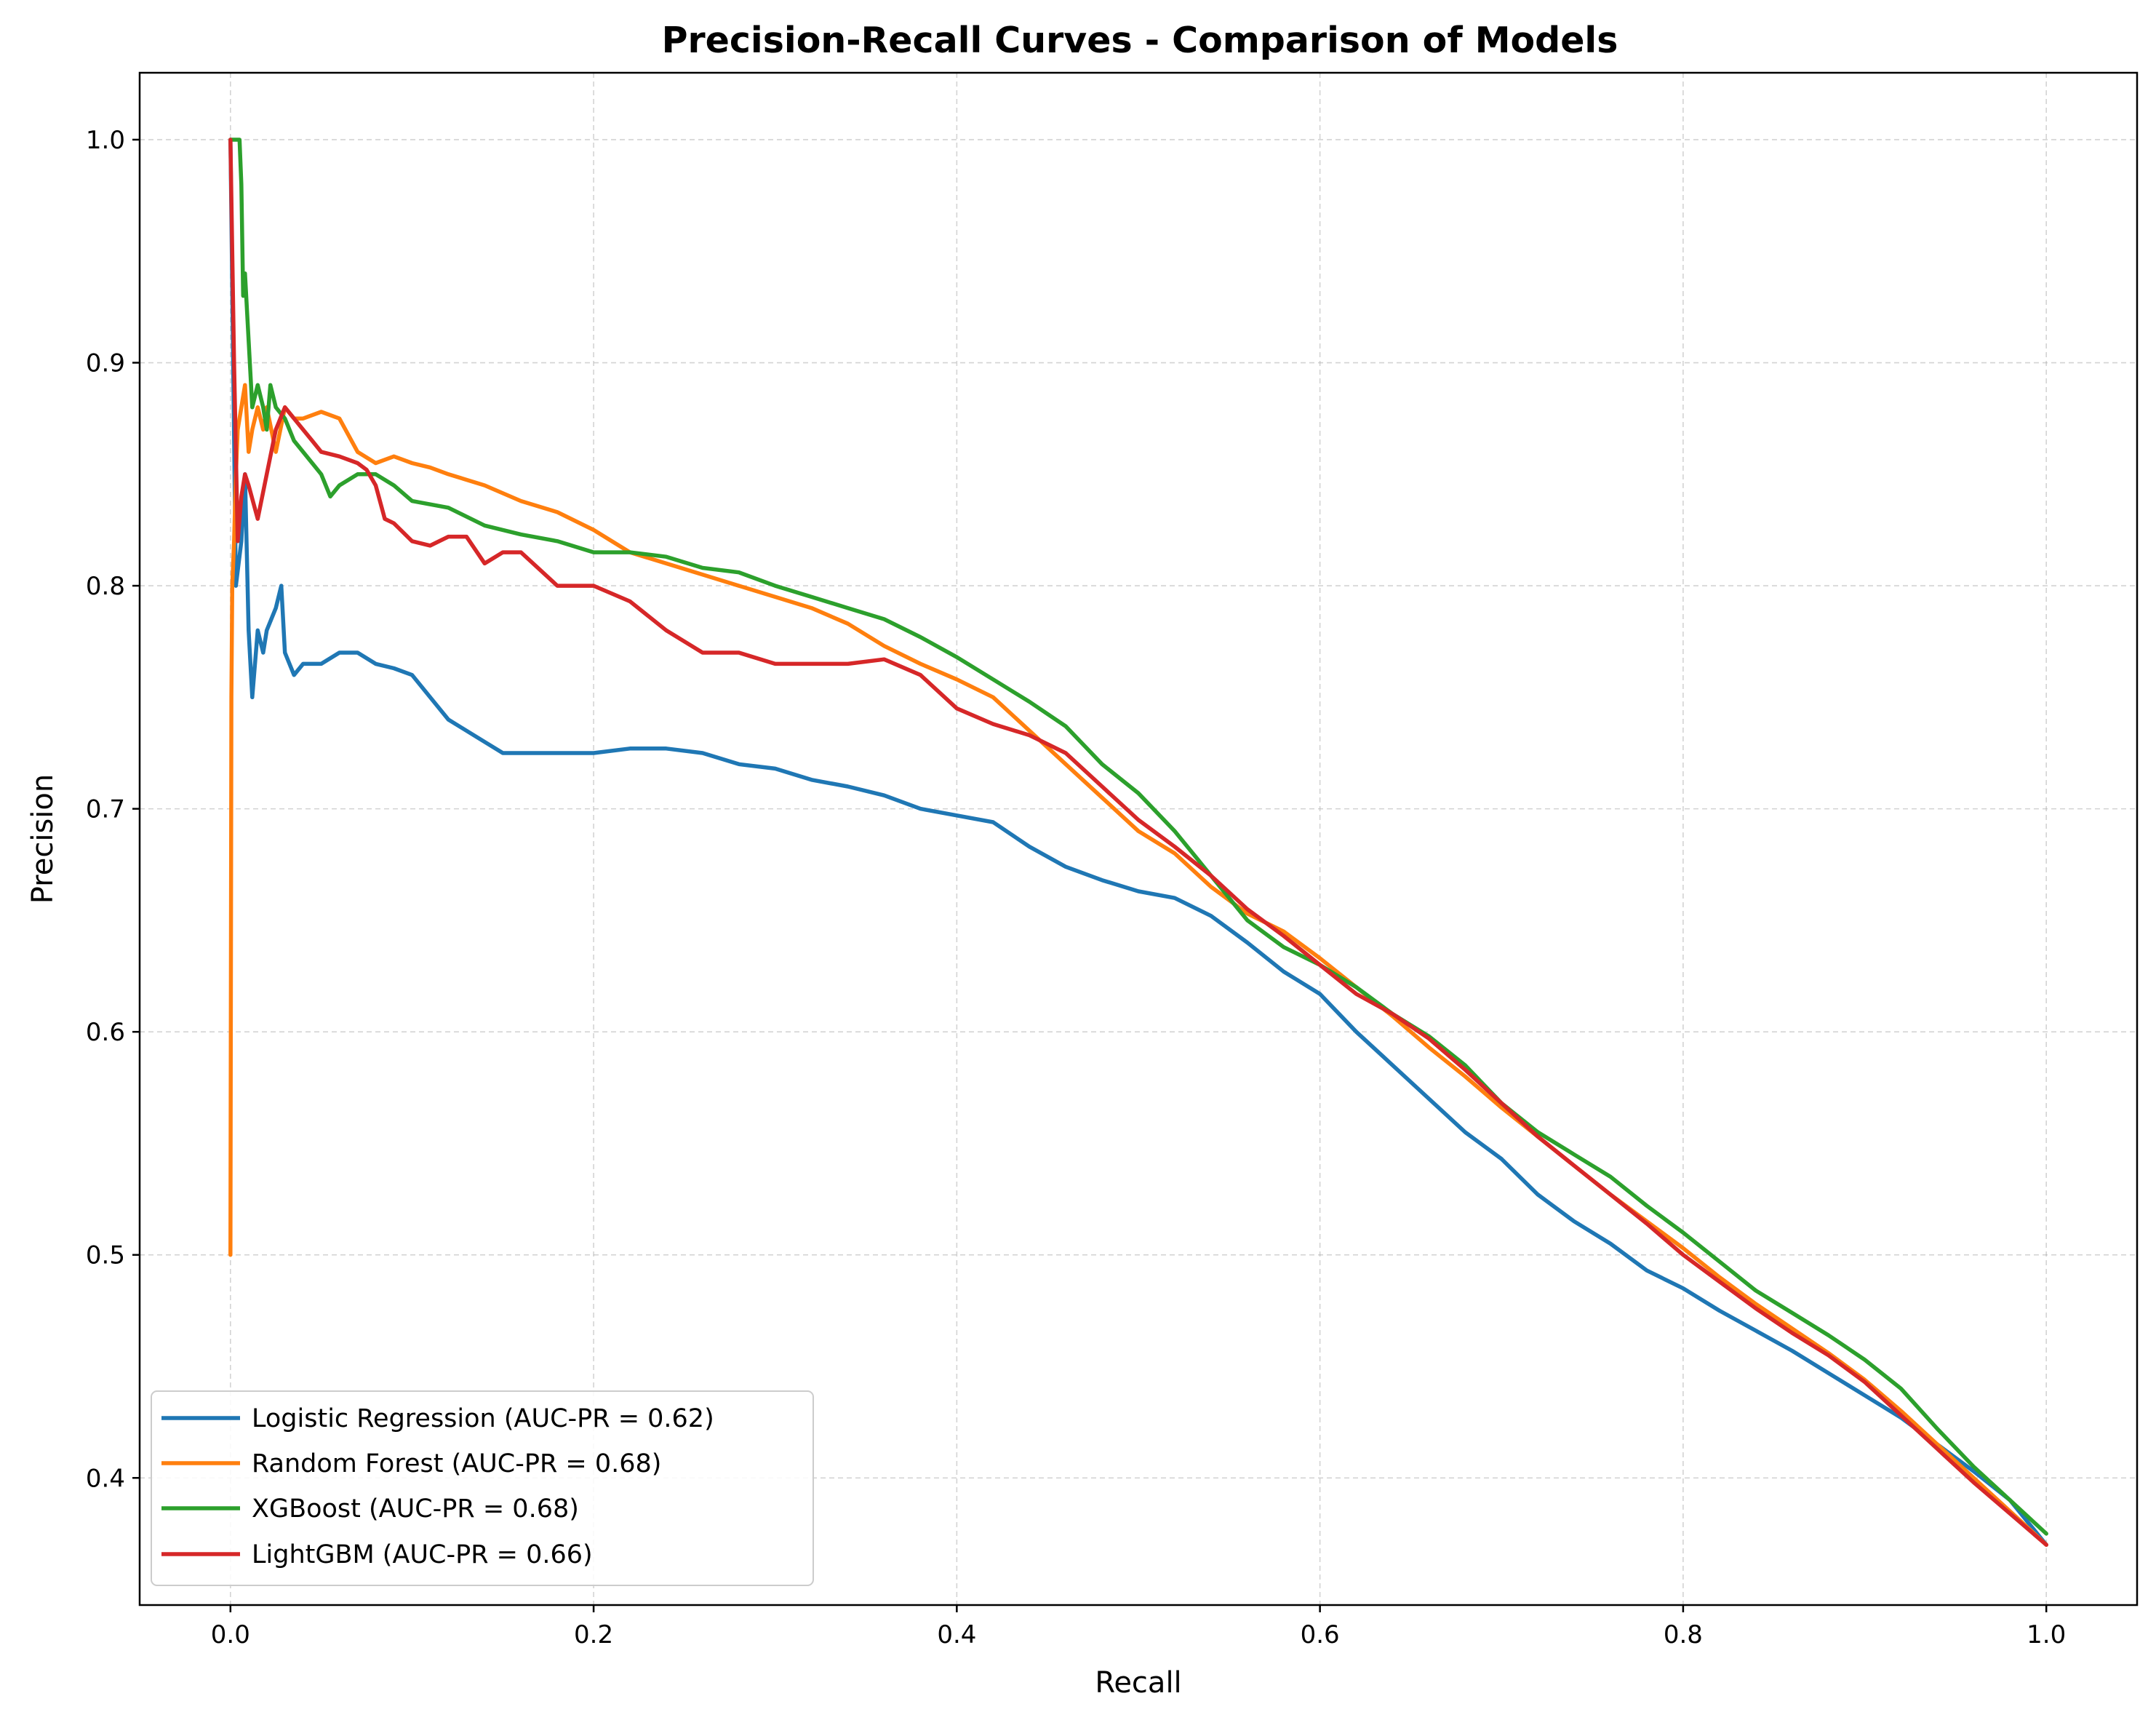 The height and width of the screenshot is (1720, 2156). What do you see at coordinates (105, 1479) in the screenshot?
I see `y-tick-label: 0.4` at bounding box center [105, 1479].